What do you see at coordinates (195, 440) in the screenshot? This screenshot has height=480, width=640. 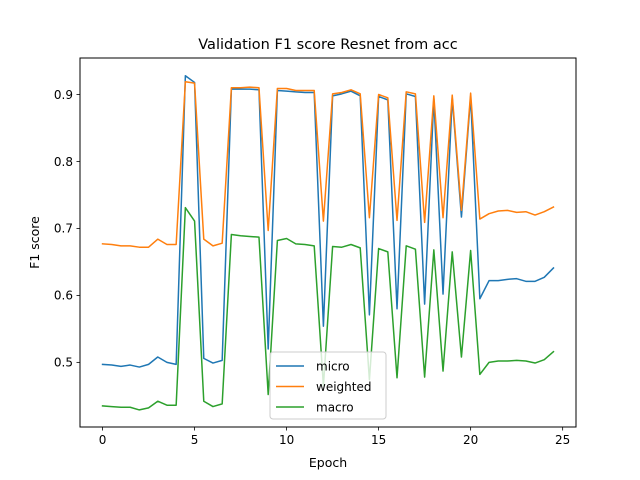 I see `x-tick-label: 5` at bounding box center [195, 440].